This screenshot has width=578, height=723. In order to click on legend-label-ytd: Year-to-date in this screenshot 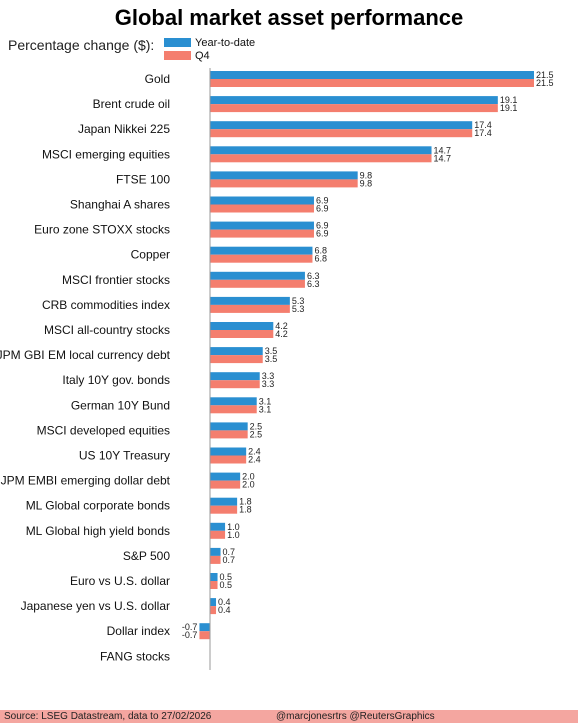, I will do `click(225, 42)`.